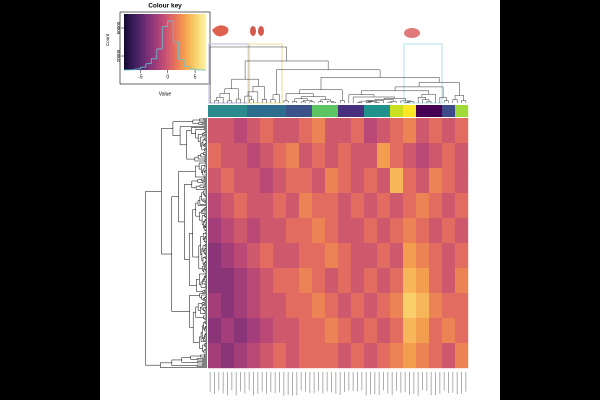 This screenshot has height=400, width=600. I want to click on key-y-tick-label: 60000, so click(118, 27).